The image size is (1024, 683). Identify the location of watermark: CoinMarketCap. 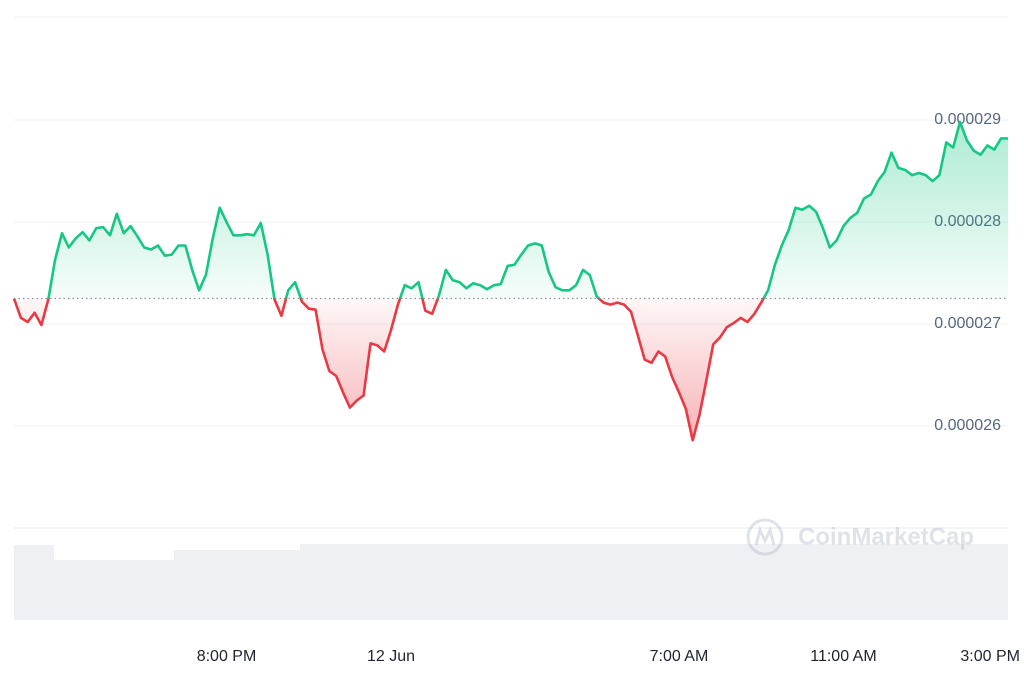
(860, 537).